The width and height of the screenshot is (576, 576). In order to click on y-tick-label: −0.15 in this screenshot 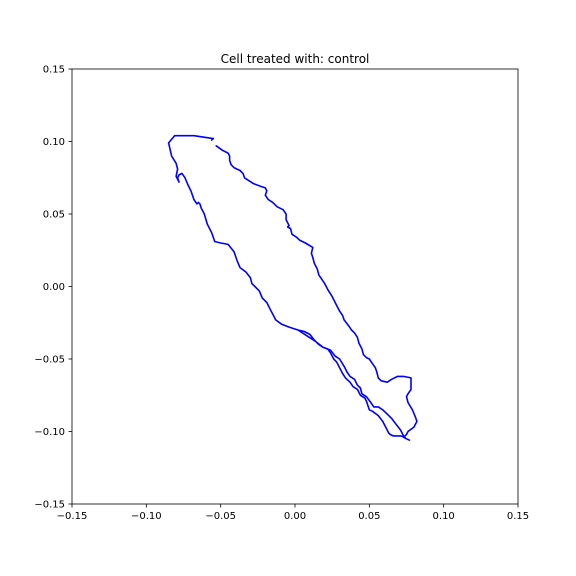, I will do `click(49, 505)`.